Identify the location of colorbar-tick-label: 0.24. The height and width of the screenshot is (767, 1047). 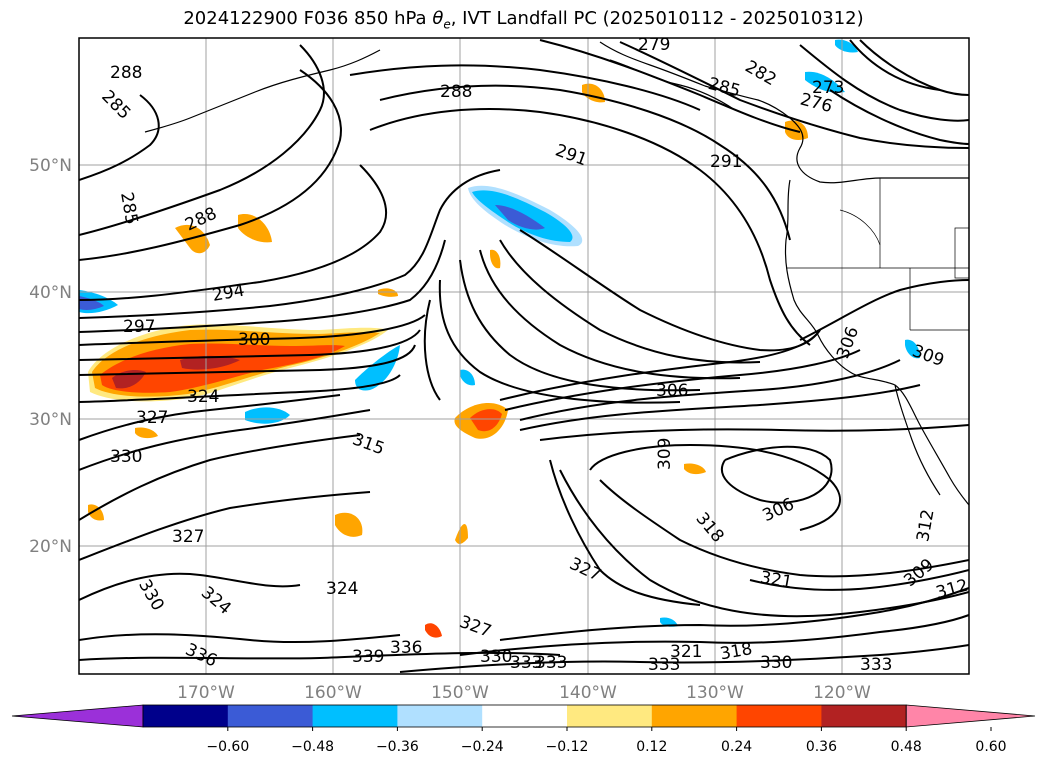
(736, 747).